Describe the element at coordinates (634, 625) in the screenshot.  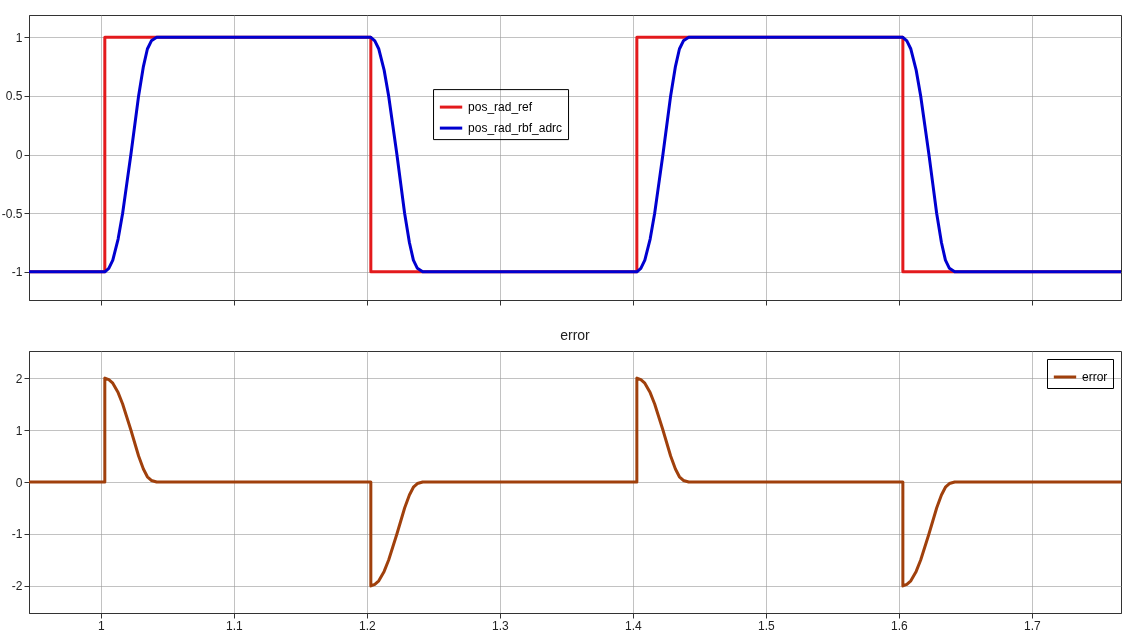
I see `x-tick-label: 1.4` at that location.